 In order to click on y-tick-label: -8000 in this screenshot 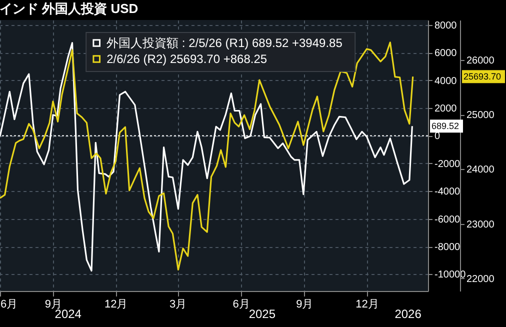, I will do `click(447, 248)`.